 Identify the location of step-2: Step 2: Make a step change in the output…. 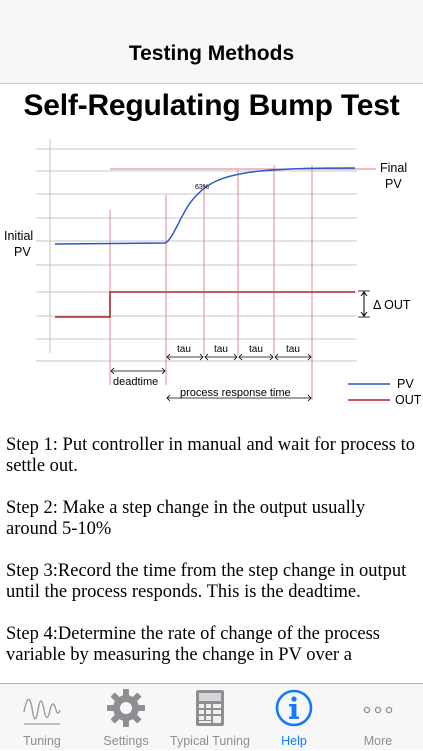
(186, 518).